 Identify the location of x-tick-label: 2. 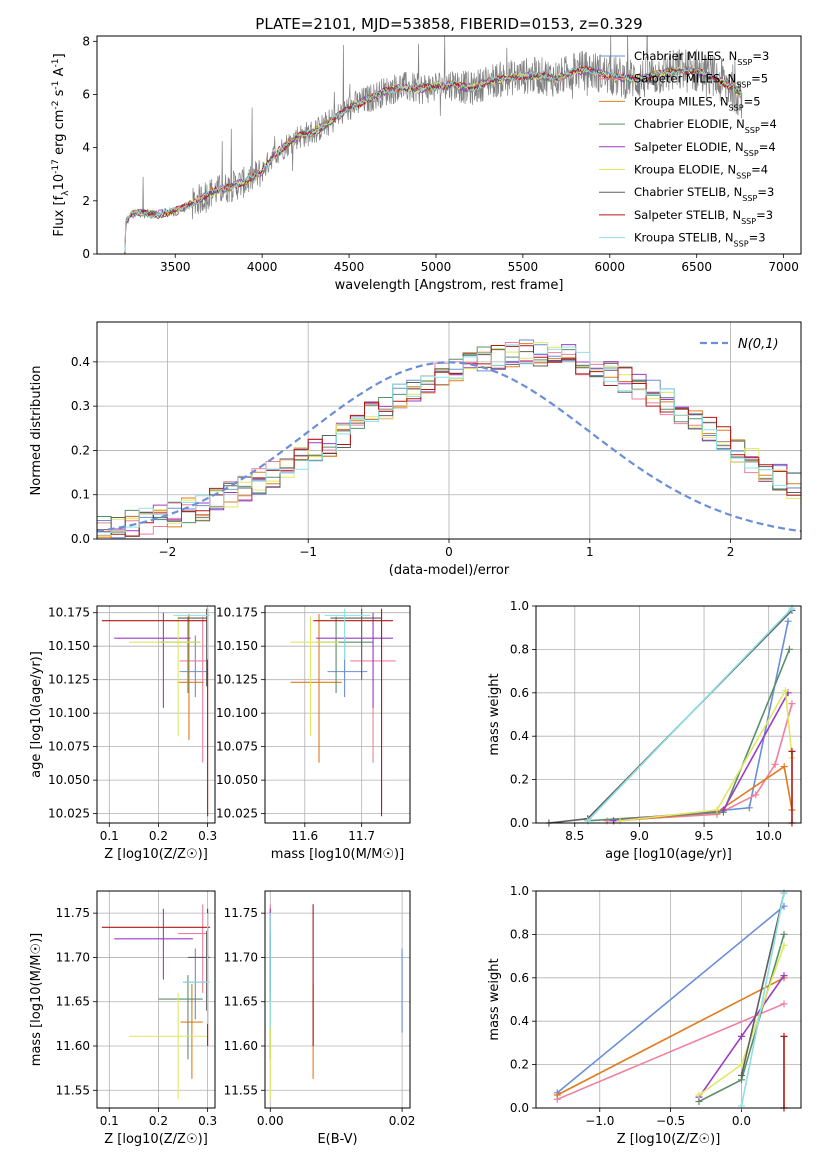
(731, 552).